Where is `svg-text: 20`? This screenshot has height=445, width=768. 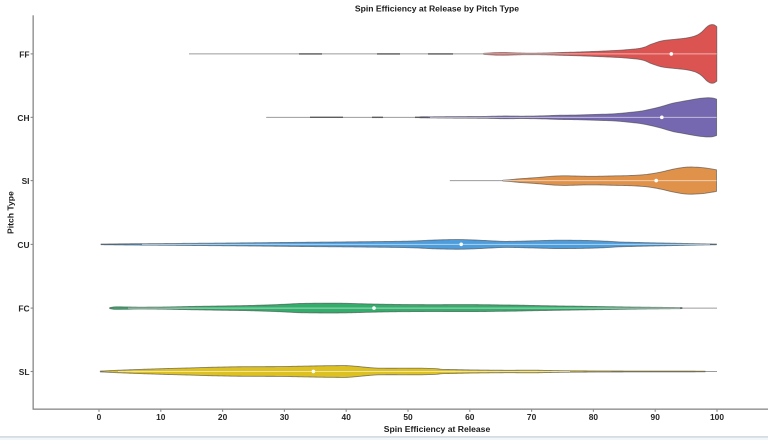 svg-text: 20 is located at coordinates (223, 417).